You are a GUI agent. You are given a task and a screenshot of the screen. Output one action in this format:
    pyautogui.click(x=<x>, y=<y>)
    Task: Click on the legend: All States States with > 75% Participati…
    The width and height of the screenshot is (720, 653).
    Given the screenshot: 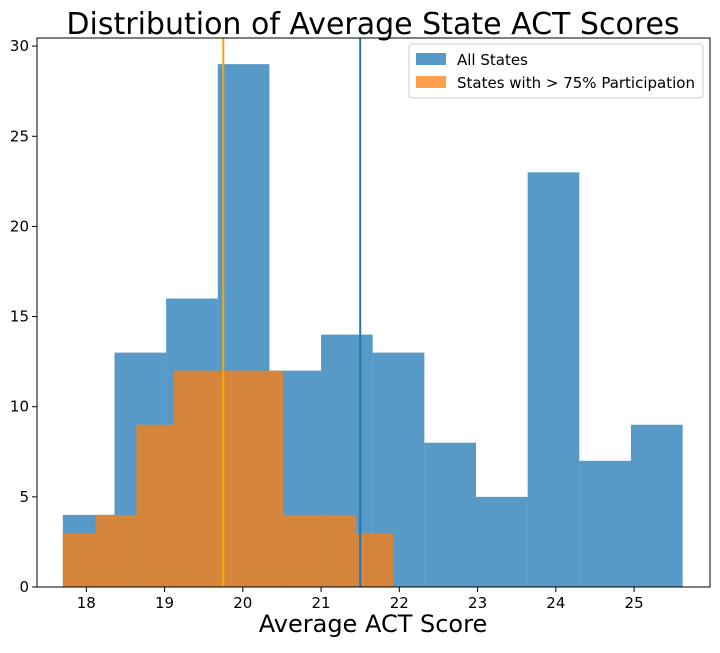 What is the action you would take?
    pyautogui.click(x=556, y=71)
    